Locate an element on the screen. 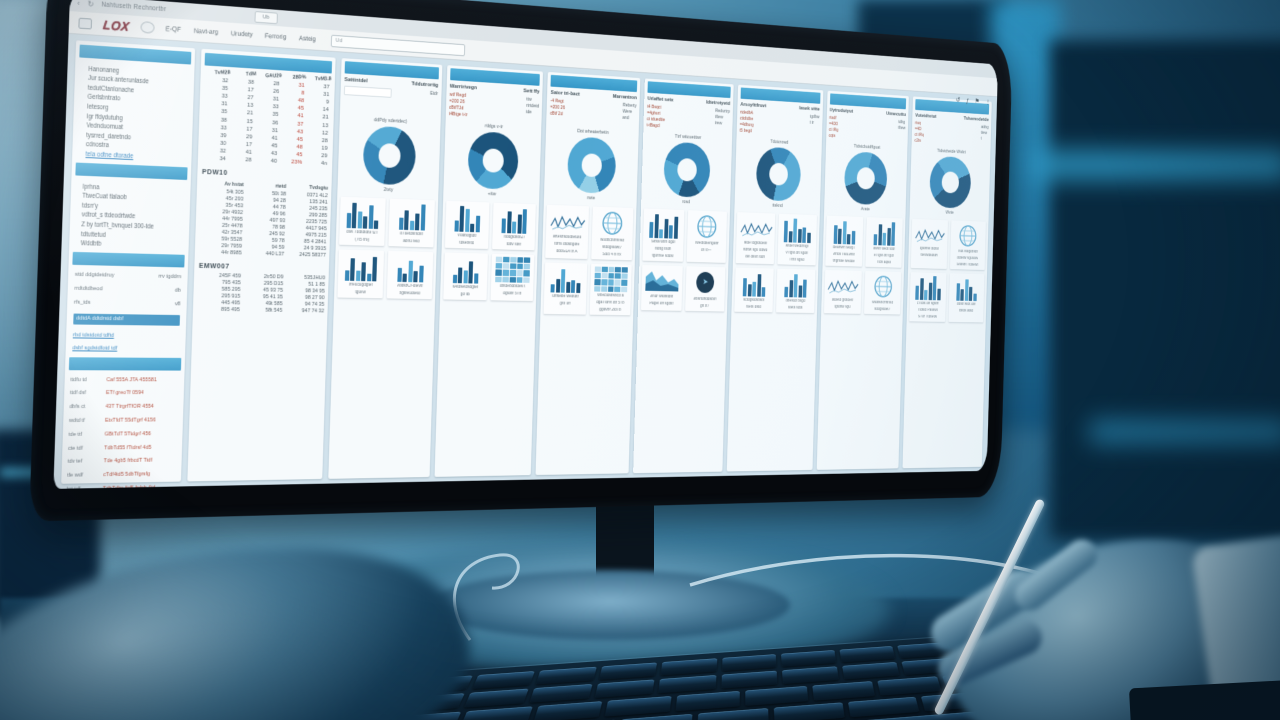 This screenshot has width=1280, height=720. sidebar-alert-row: brt tdfTdbTdbs ftd5 frdsb 4td is located at coordinates (121, 486).